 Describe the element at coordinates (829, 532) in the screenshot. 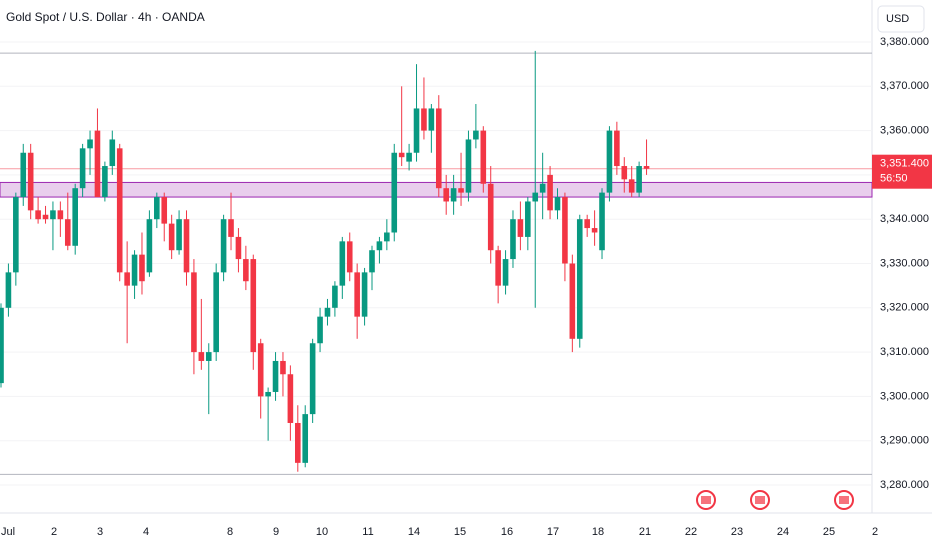

I see `x-tick-label: 25` at that location.